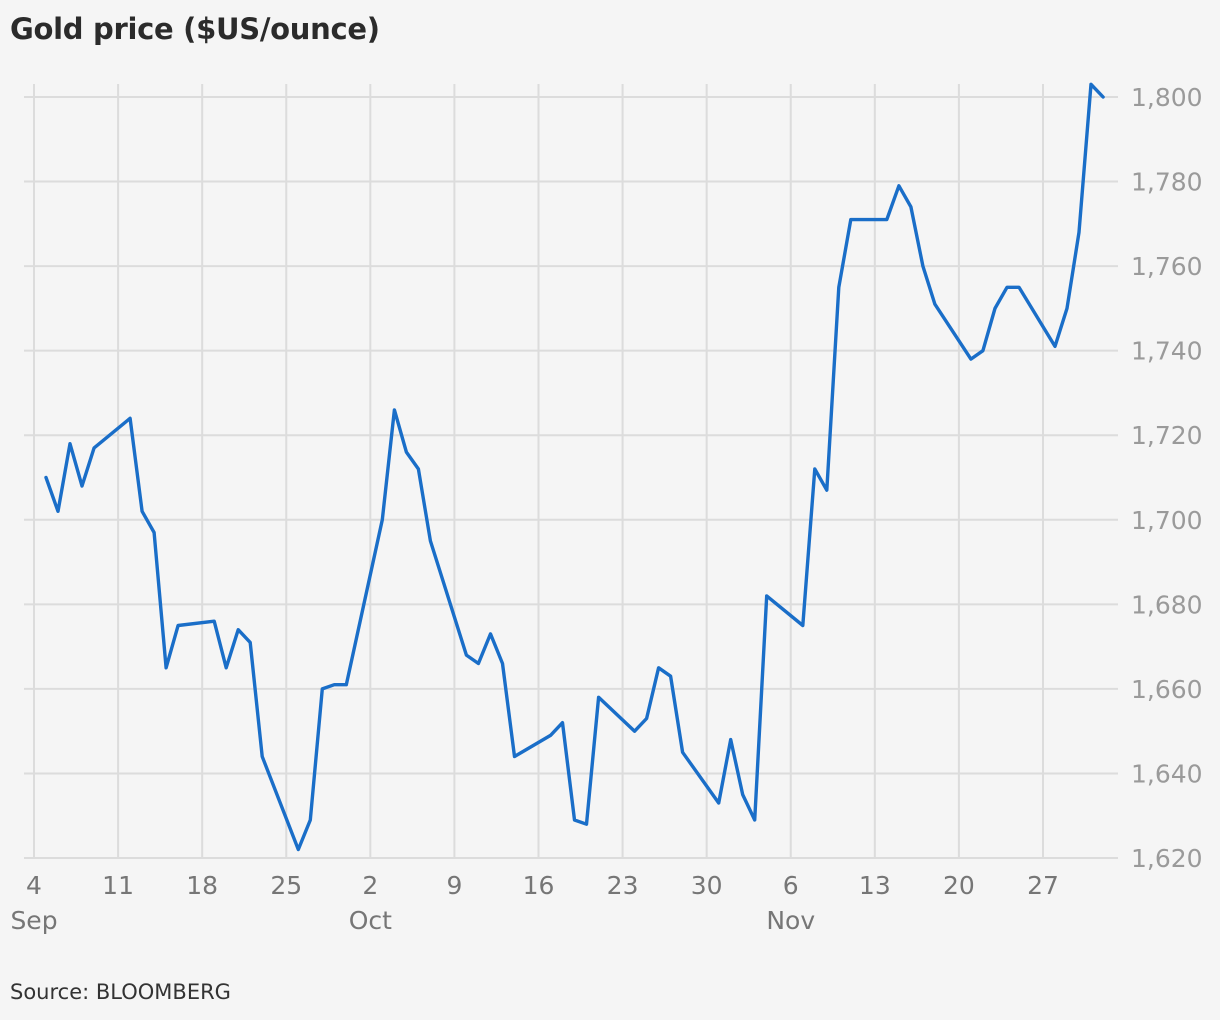  Describe the element at coordinates (875, 885) in the screenshot. I see `x-tick-label: 13` at that location.